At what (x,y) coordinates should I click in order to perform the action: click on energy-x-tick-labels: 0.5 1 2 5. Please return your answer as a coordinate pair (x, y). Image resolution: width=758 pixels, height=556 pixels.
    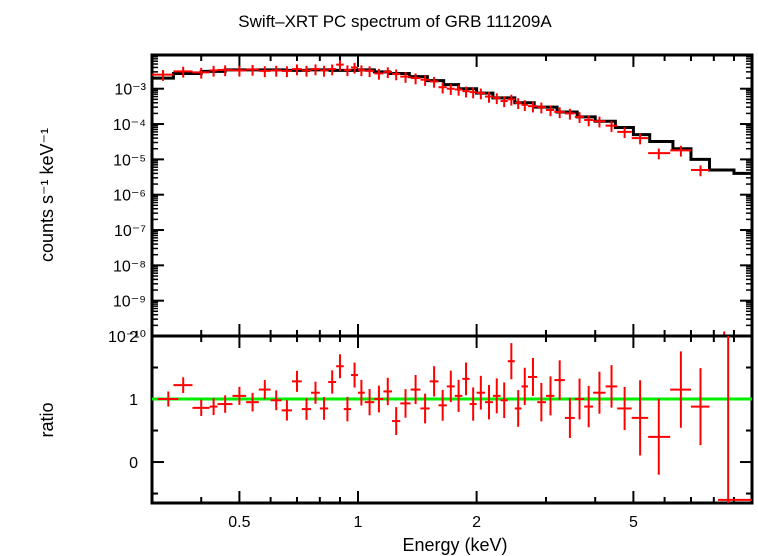
    Looking at the image, I should click on (433, 522).